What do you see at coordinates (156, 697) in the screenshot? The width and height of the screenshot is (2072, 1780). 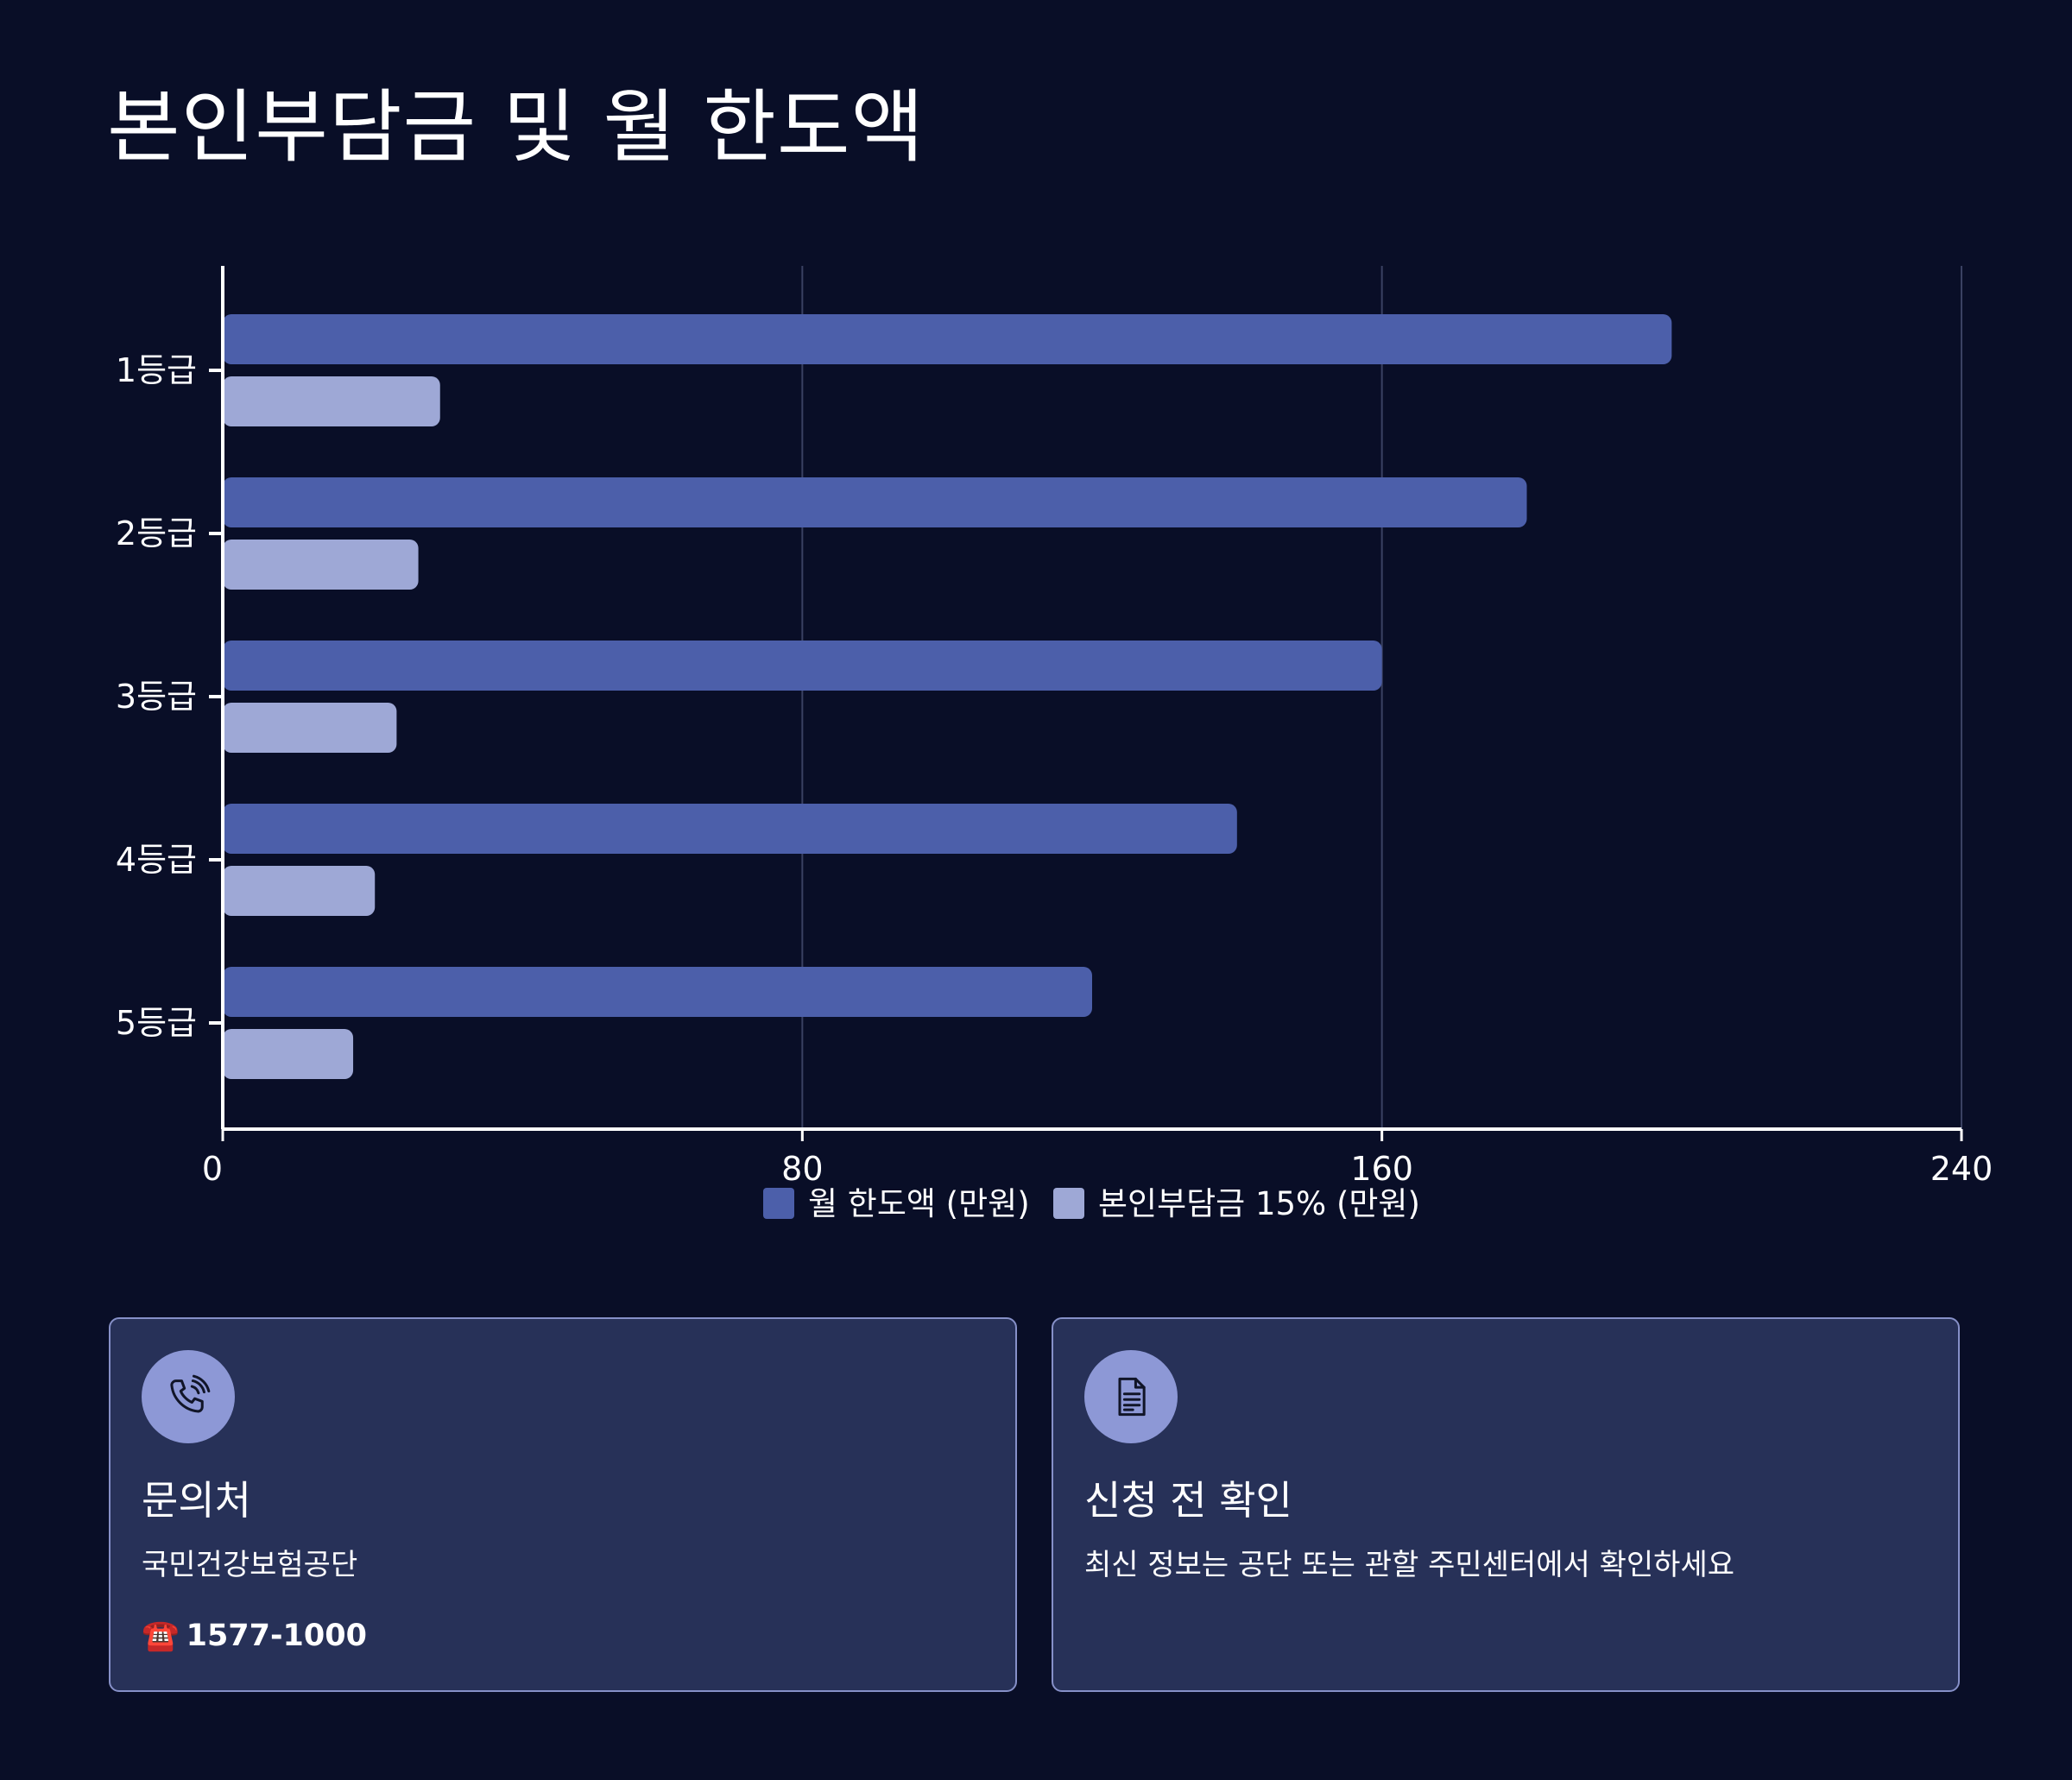 I see `y-tick-label: 3등급` at bounding box center [156, 697].